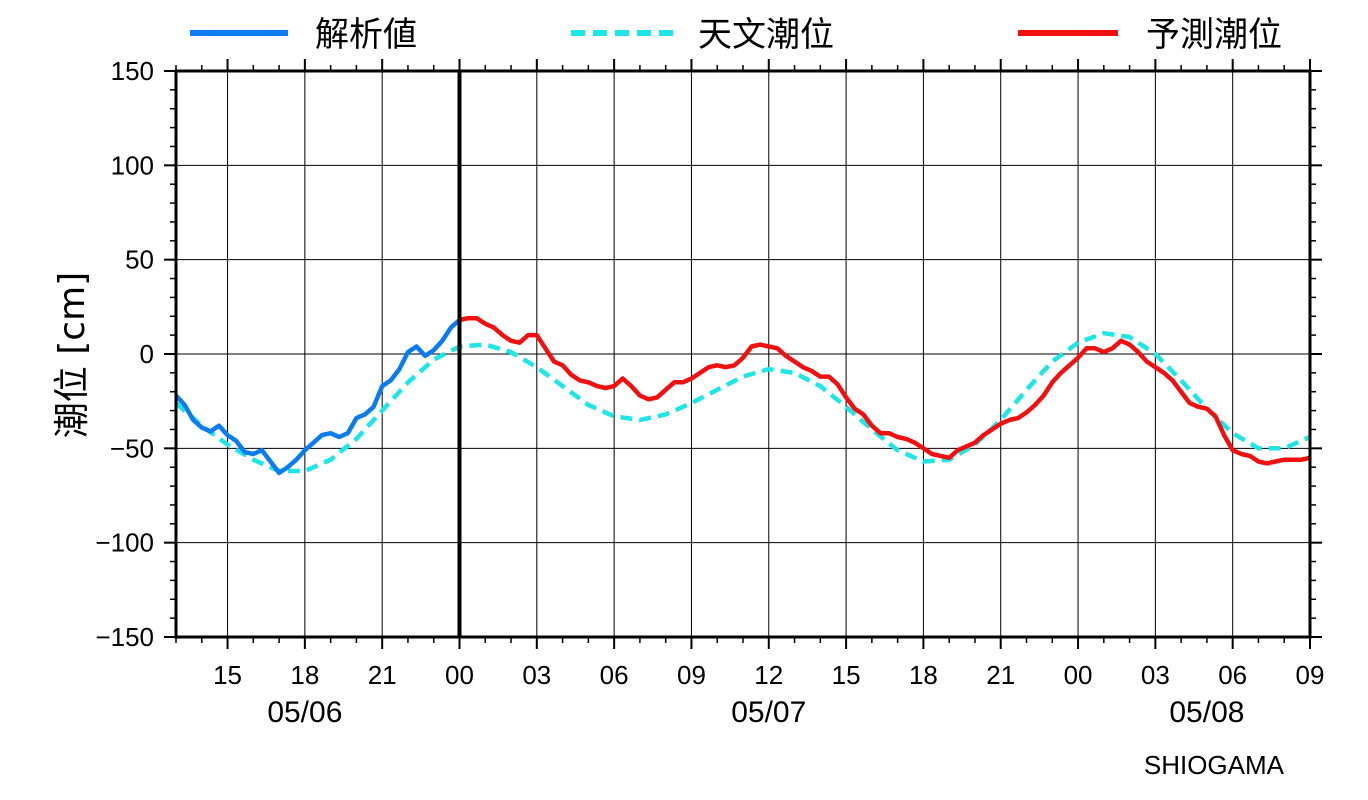  I want to click on date-label: 05/06, so click(304, 712).